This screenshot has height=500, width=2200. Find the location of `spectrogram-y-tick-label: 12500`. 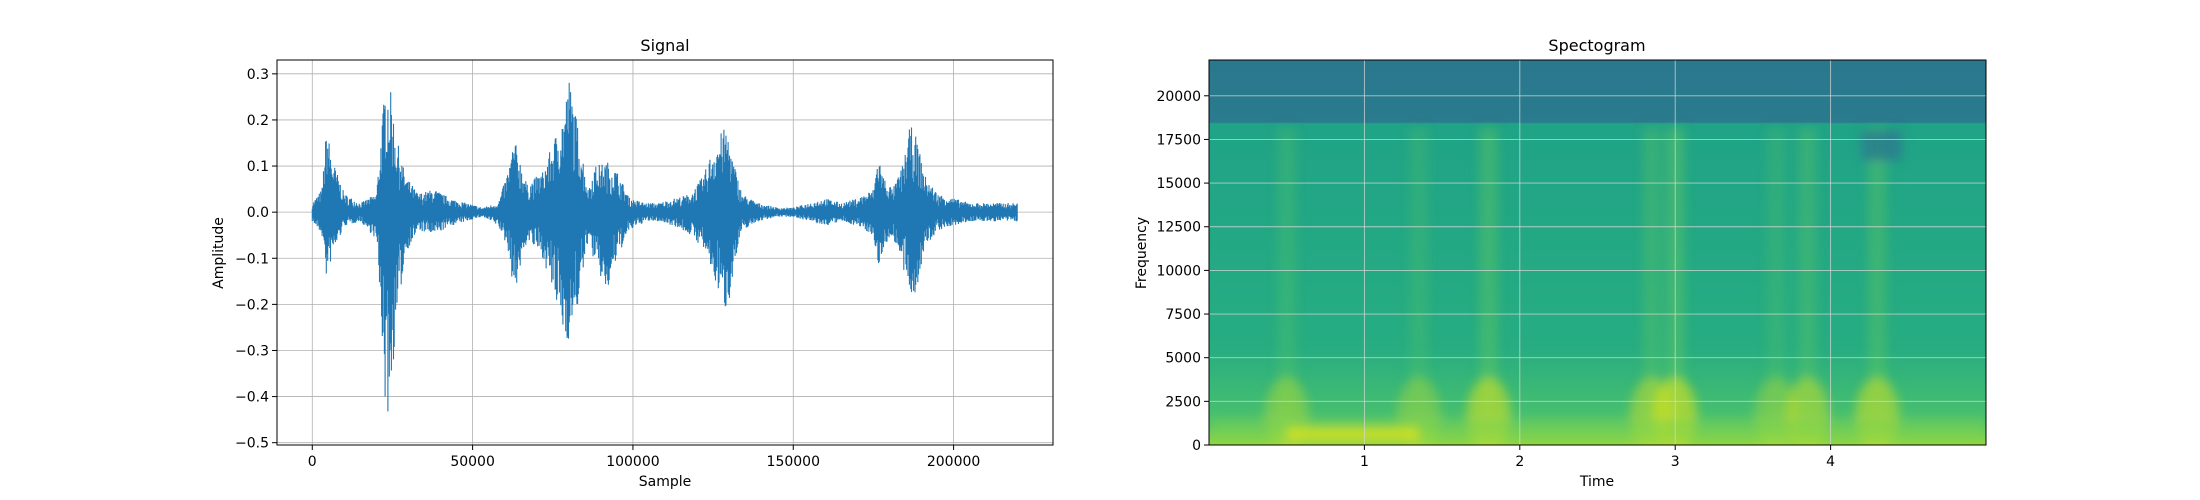

spectrogram-y-tick-label: 12500 is located at coordinates (1178, 228).